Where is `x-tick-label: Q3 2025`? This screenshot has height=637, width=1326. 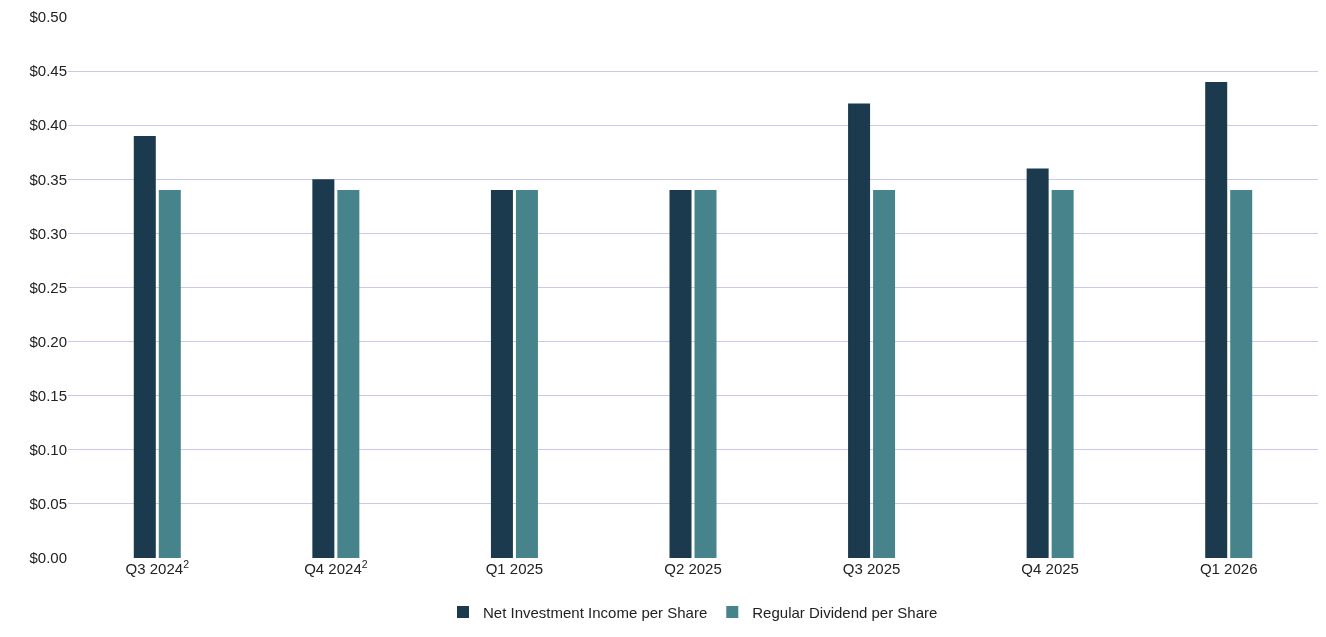
x-tick-label: Q3 2025 is located at coordinates (871, 568).